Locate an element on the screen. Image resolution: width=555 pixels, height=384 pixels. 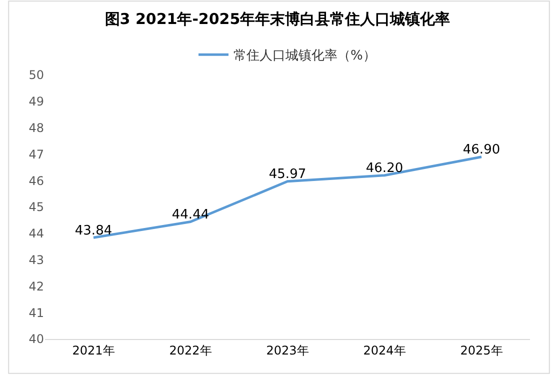
x-tick-label: 2023年 is located at coordinates (287, 350).